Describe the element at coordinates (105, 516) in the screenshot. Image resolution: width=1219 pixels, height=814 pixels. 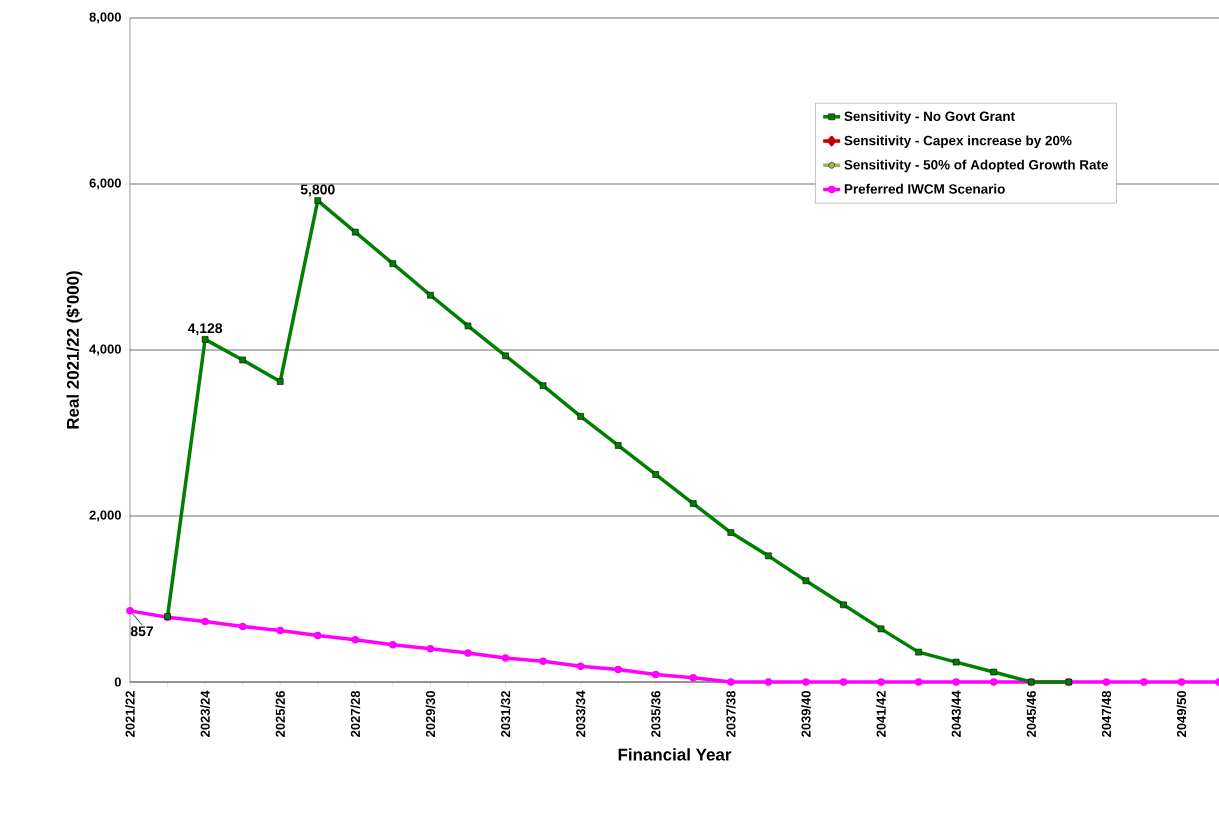
I see `y-tick-label: 2,000` at that location.